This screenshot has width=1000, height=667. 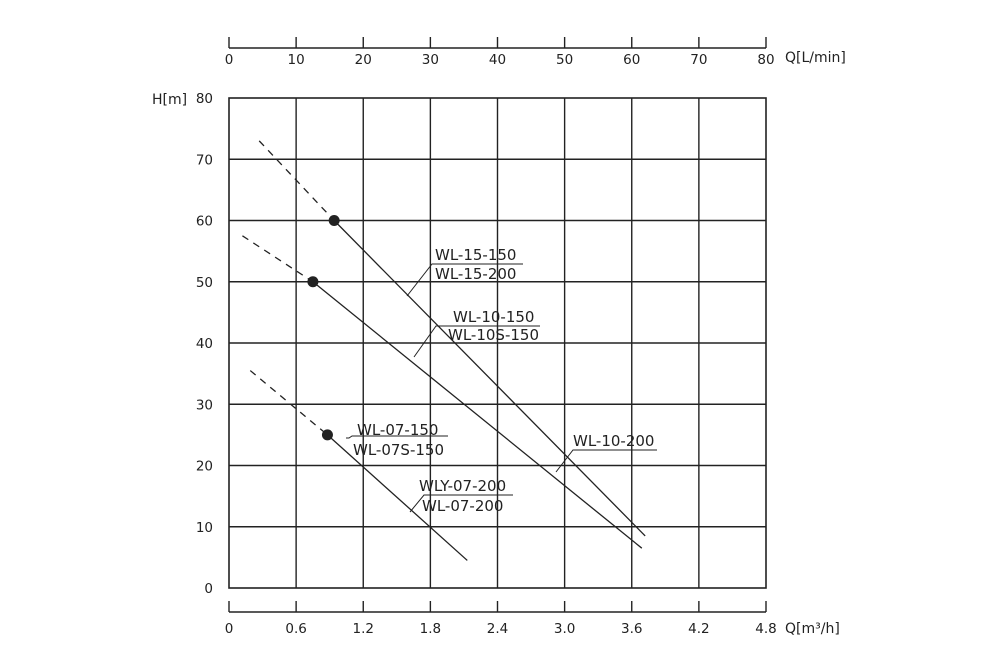 I want to click on bottom-axis-tick-label: 0, so click(x=229, y=629).